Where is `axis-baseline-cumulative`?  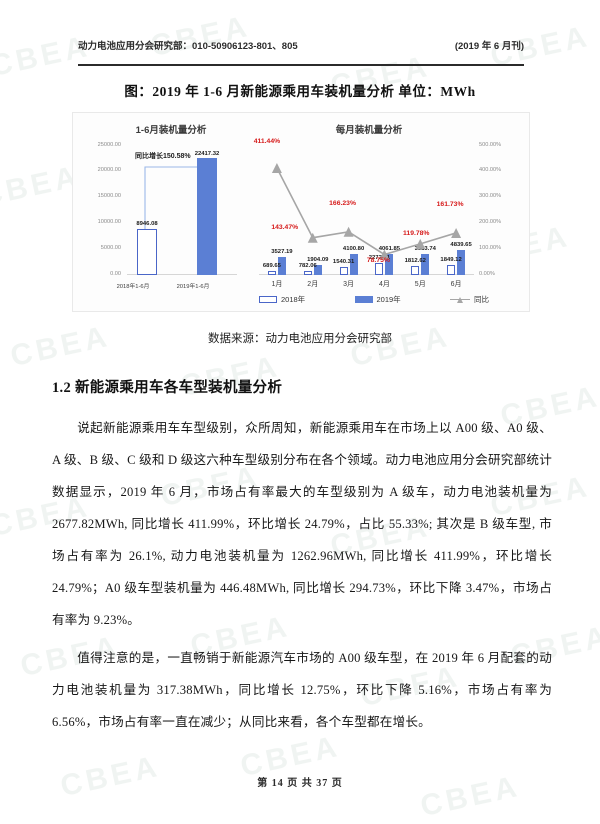
axis-baseline-cumulative is located at coordinates (182, 274).